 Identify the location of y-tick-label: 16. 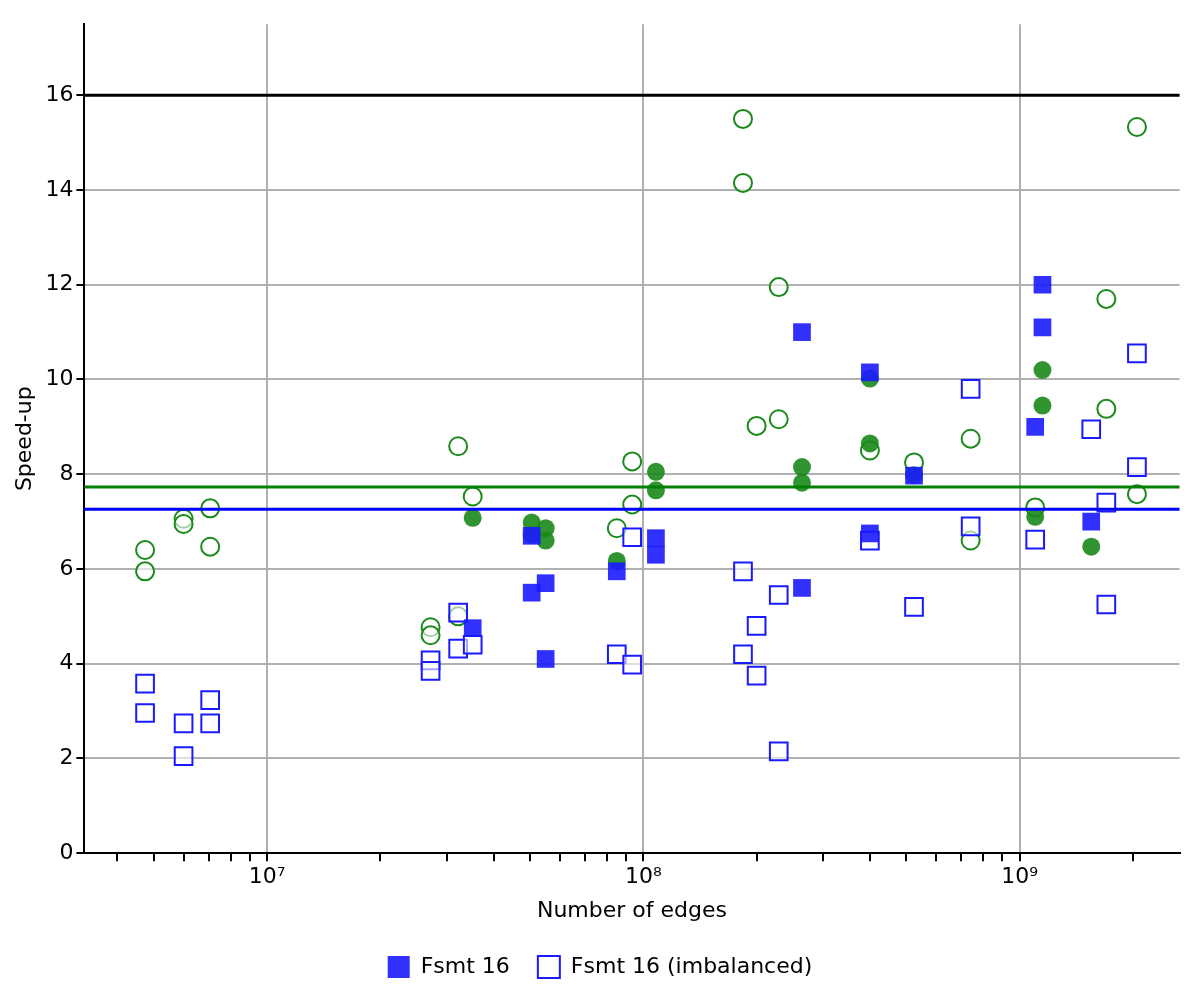
(59, 93).